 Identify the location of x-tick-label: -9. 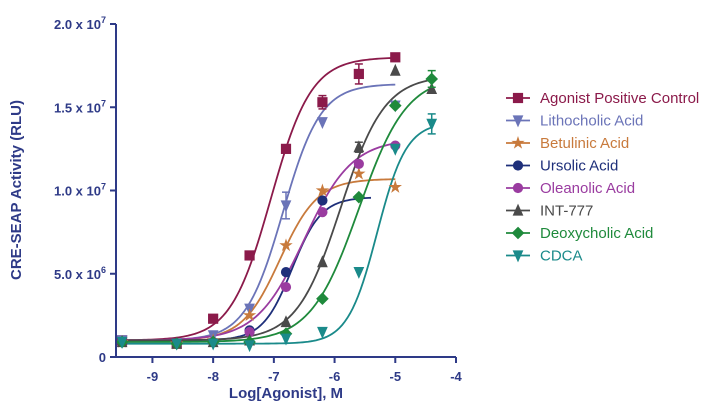
(153, 376).